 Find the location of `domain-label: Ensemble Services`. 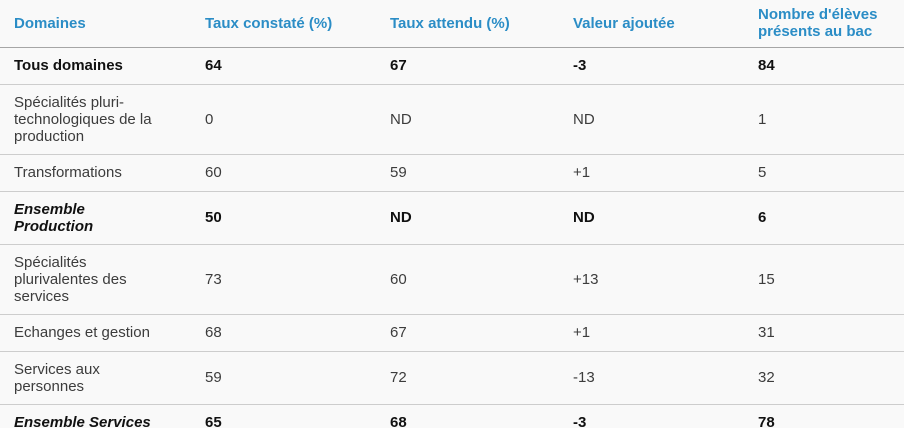

domain-label: Ensemble Services is located at coordinates (82, 421).